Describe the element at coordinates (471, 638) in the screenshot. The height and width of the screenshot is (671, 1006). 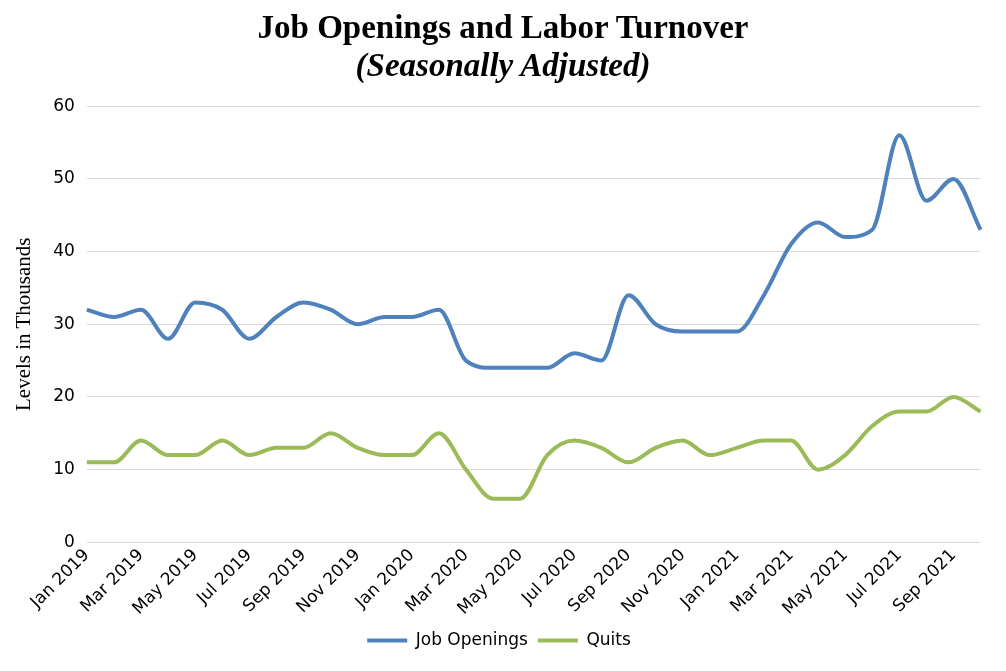
I see `legend-label: Job Openings` at that location.